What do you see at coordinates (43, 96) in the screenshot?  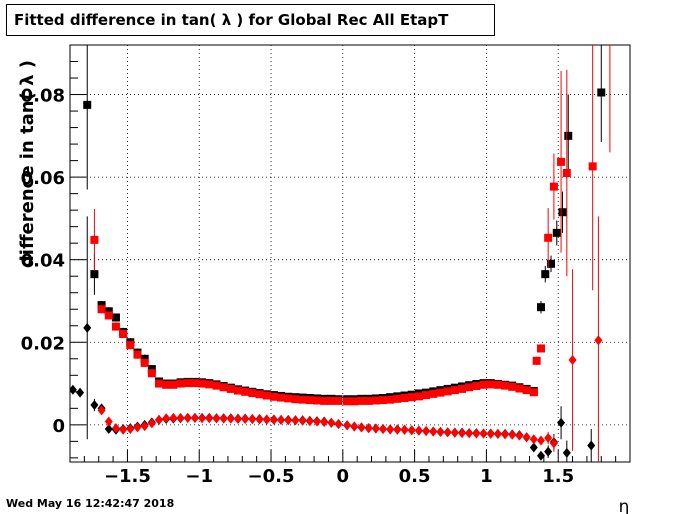 I see `y-tick-label: 0.08` at bounding box center [43, 96].